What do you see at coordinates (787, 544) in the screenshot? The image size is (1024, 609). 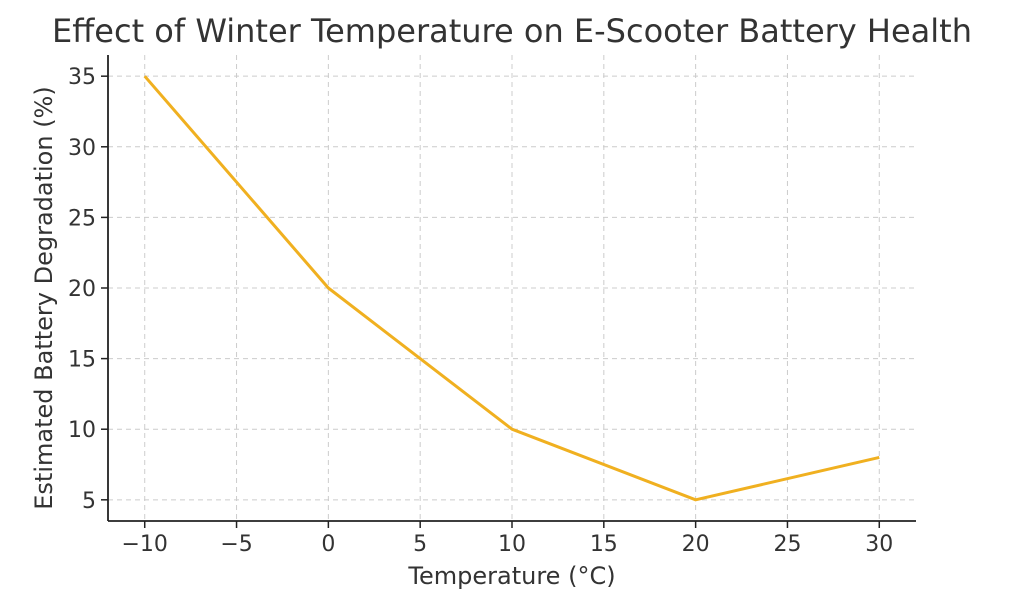 I see `x-tick-label: 25` at bounding box center [787, 544].